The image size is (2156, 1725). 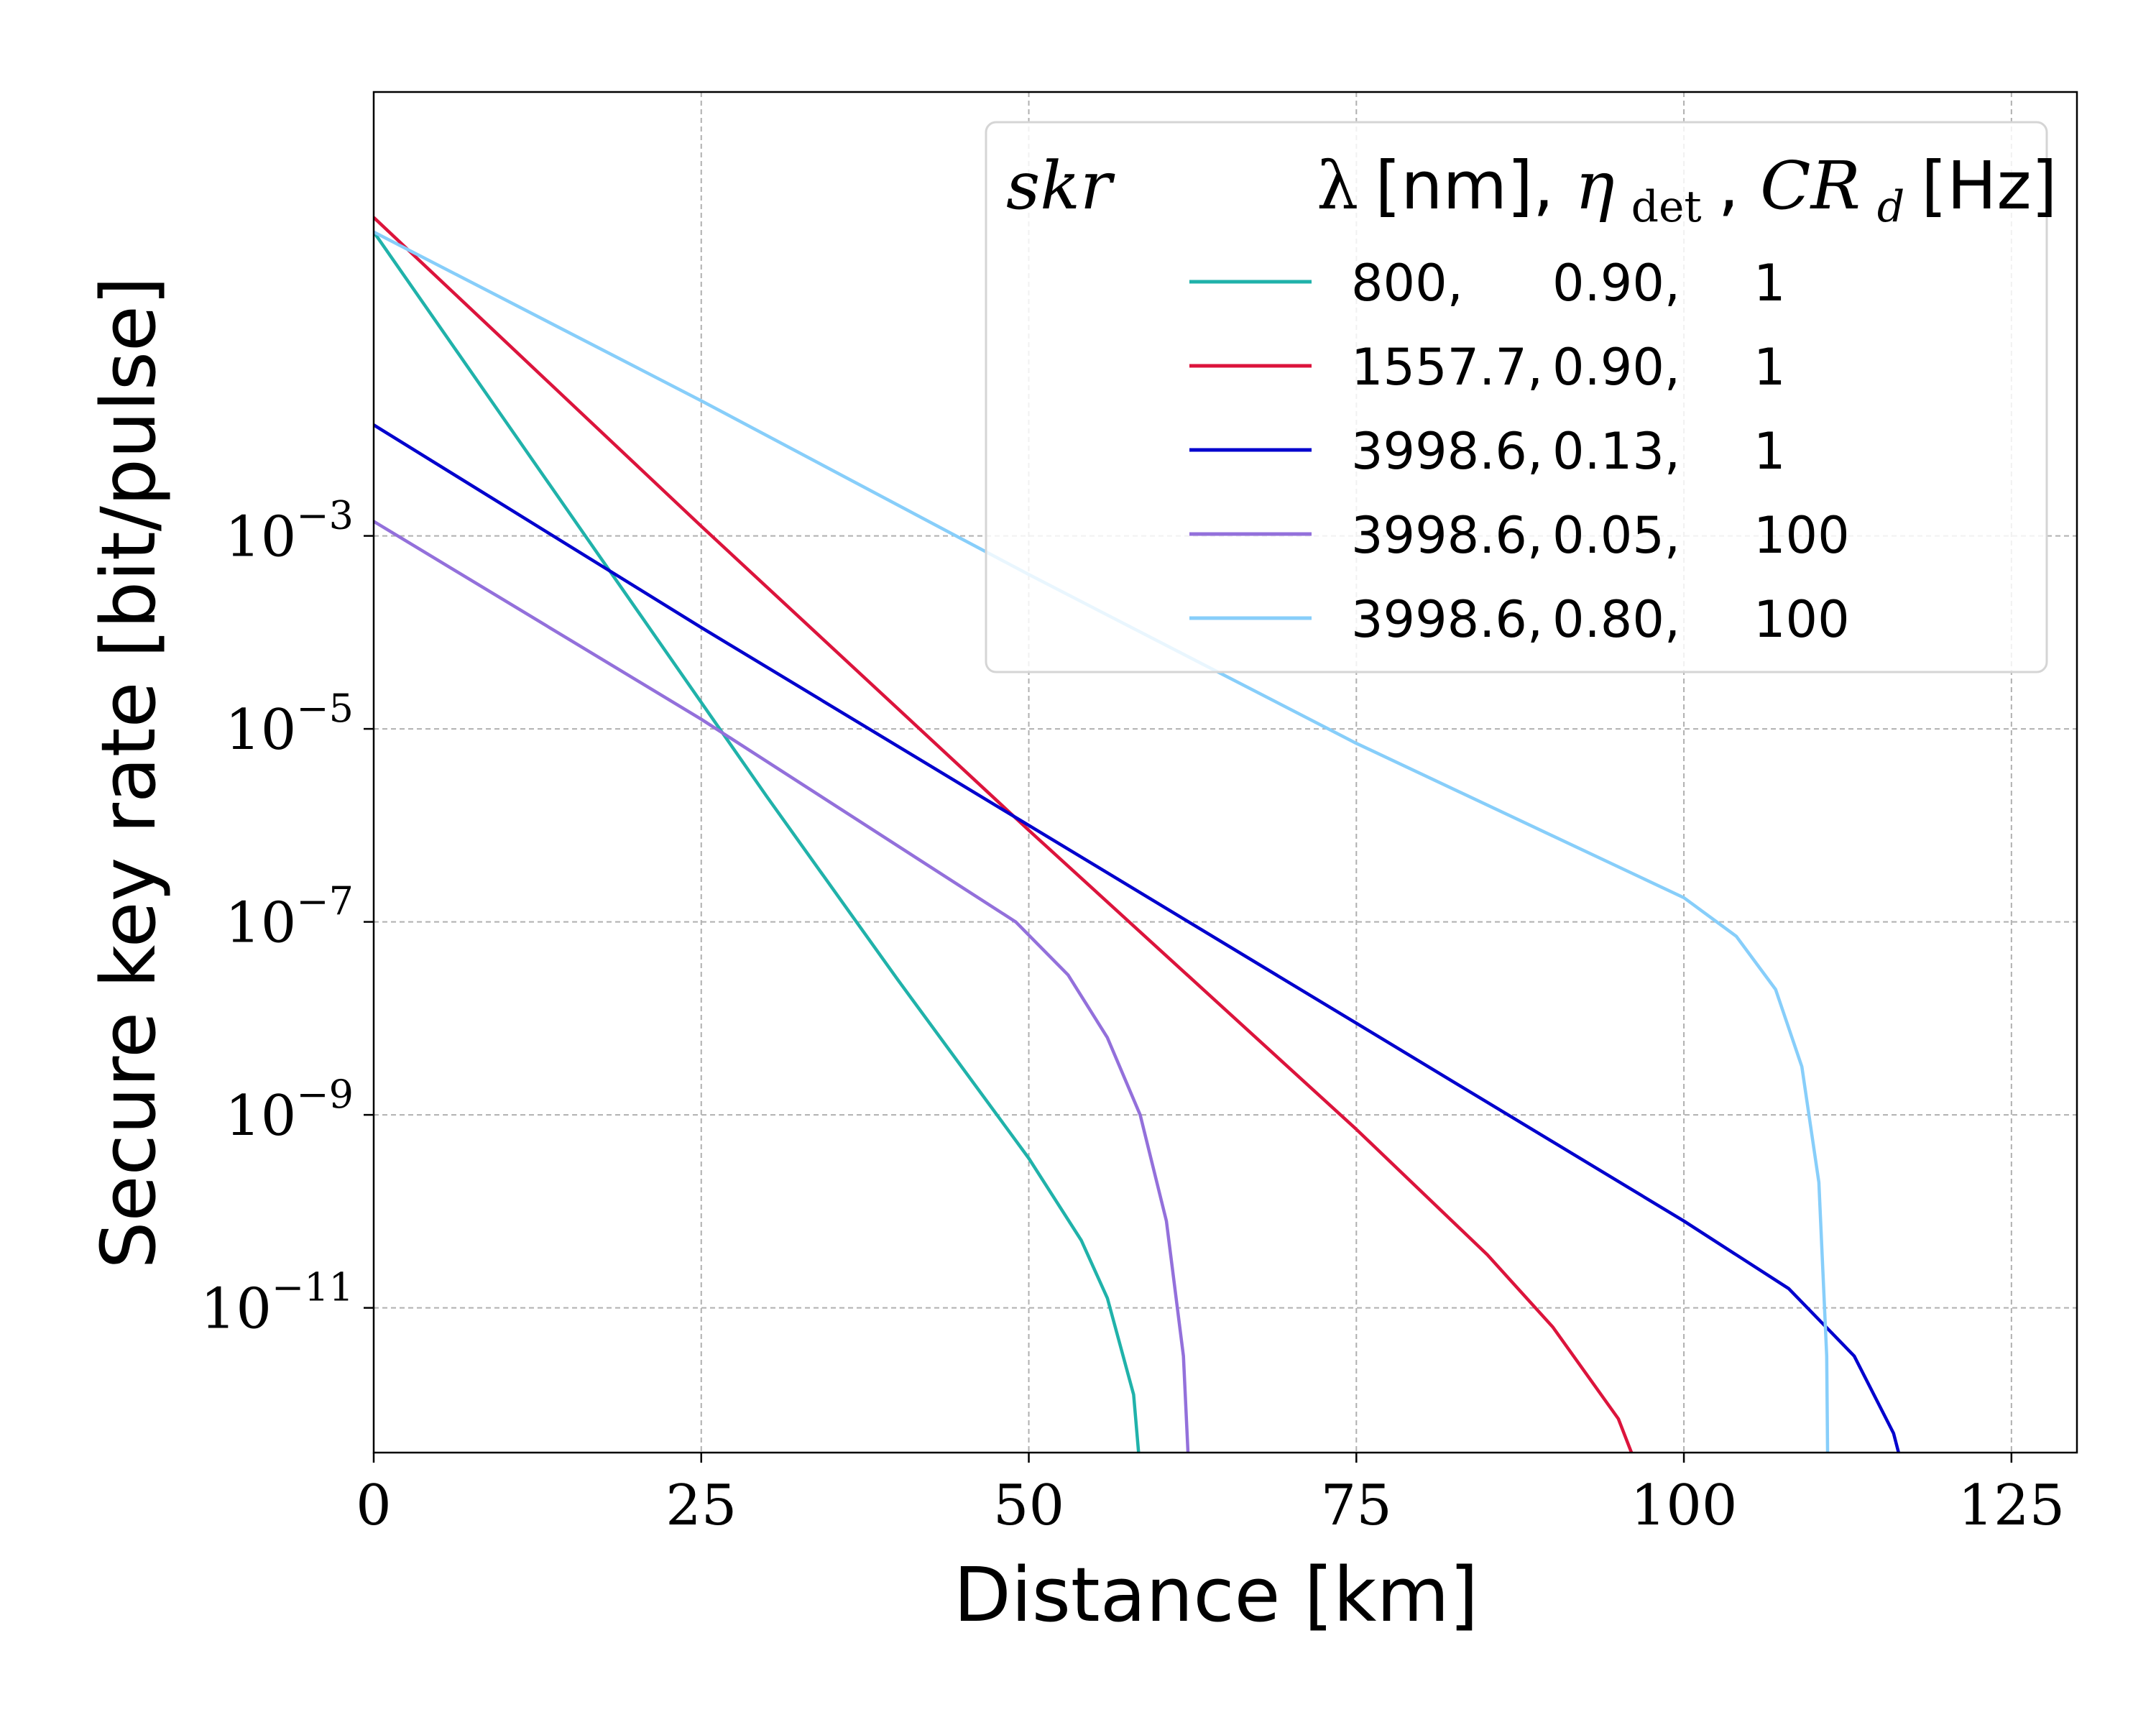 I want to click on legend-label-4-col3: 100, so click(x=1802, y=535).